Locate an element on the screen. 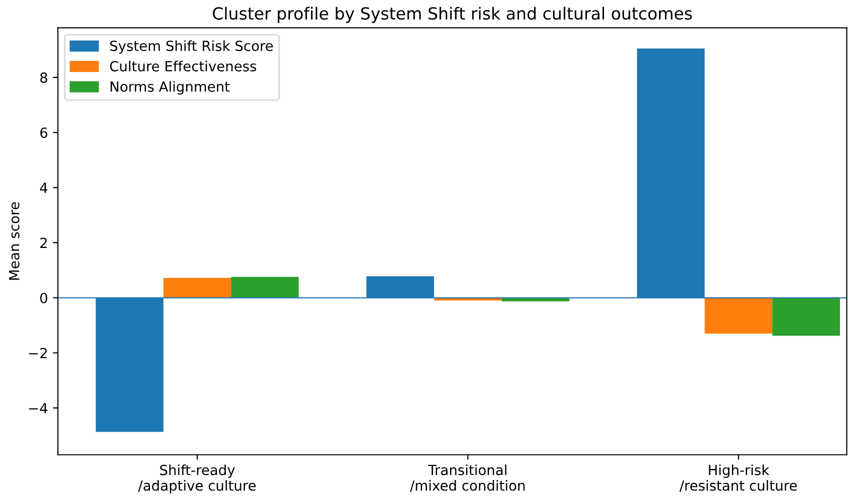  y-tick-label: −2 is located at coordinates (38, 353).